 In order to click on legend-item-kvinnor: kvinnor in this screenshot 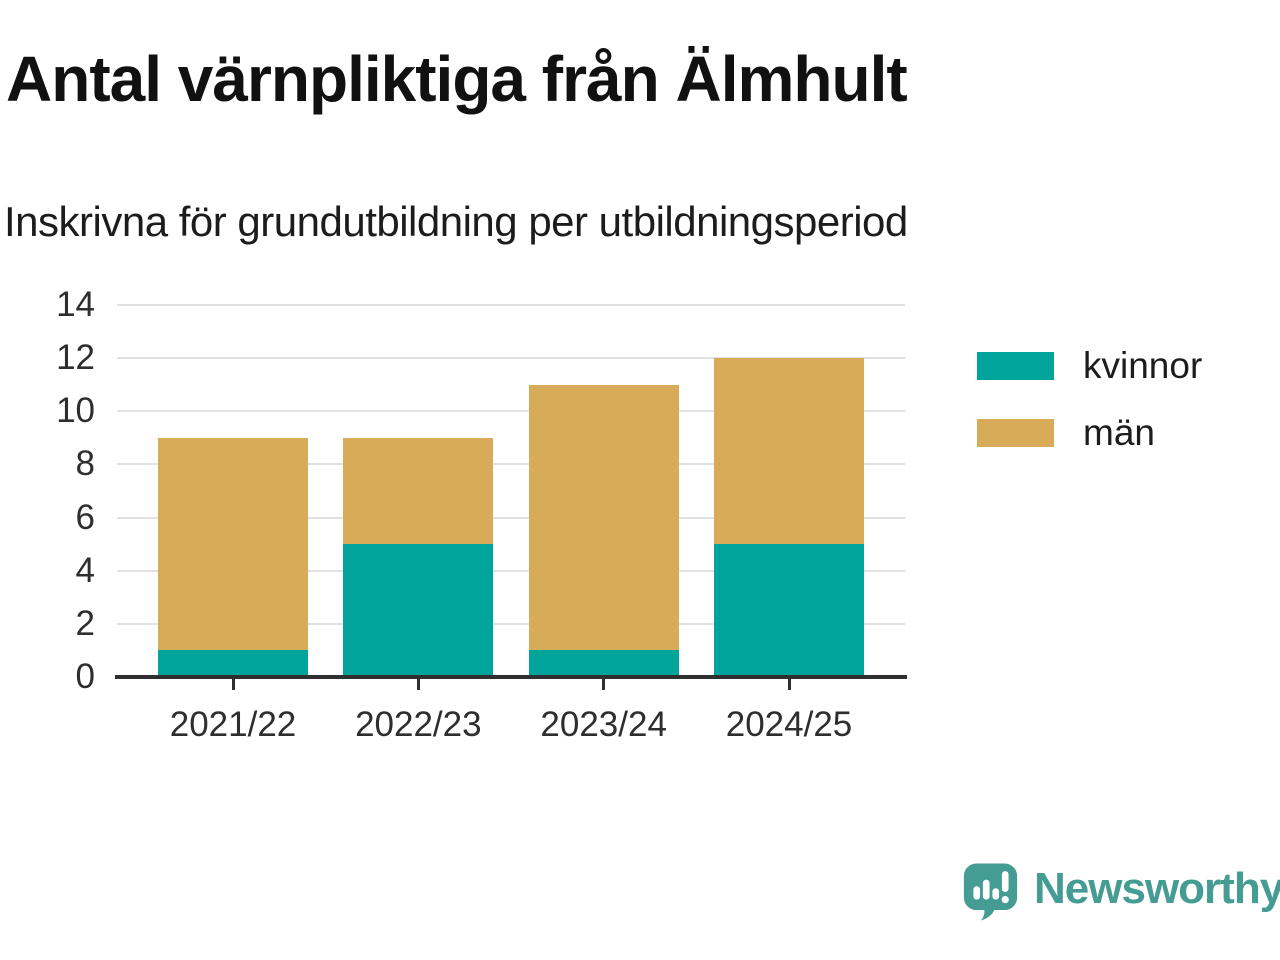, I will do `click(1089, 365)`.